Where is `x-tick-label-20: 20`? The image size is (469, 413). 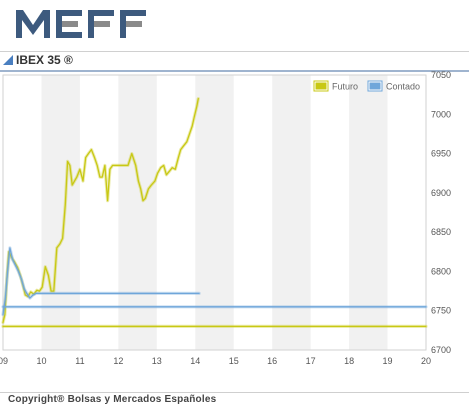
x-tick-label-20: 20 is located at coordinates (426, 361).